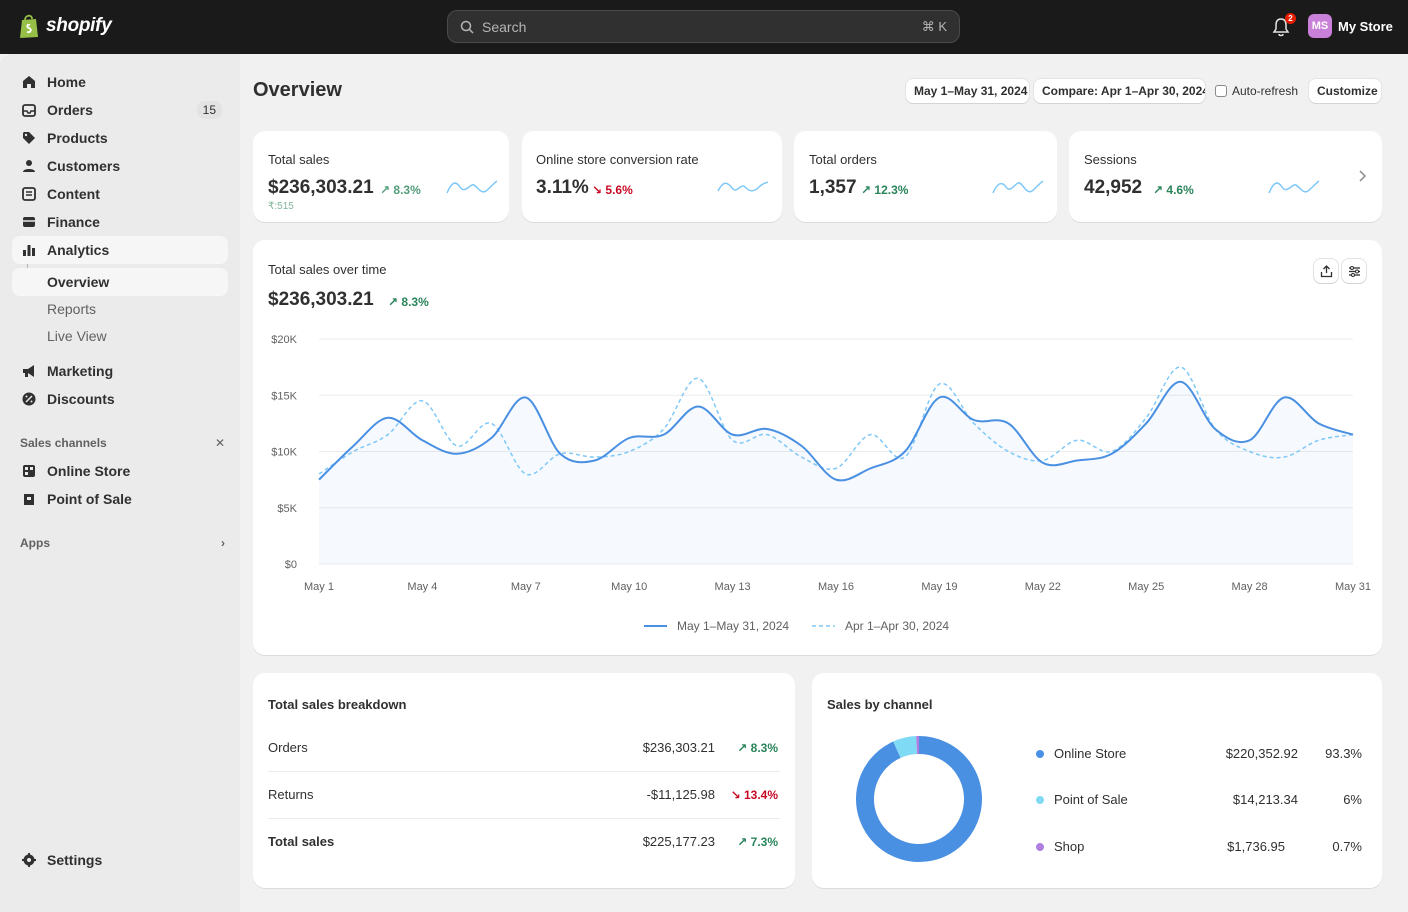 The width and height of the screenshot is (1408, 912). Describe the element at coordinates (120, 860) in the screenshot. I see `sidebar-item-settings: Settings` at that location.